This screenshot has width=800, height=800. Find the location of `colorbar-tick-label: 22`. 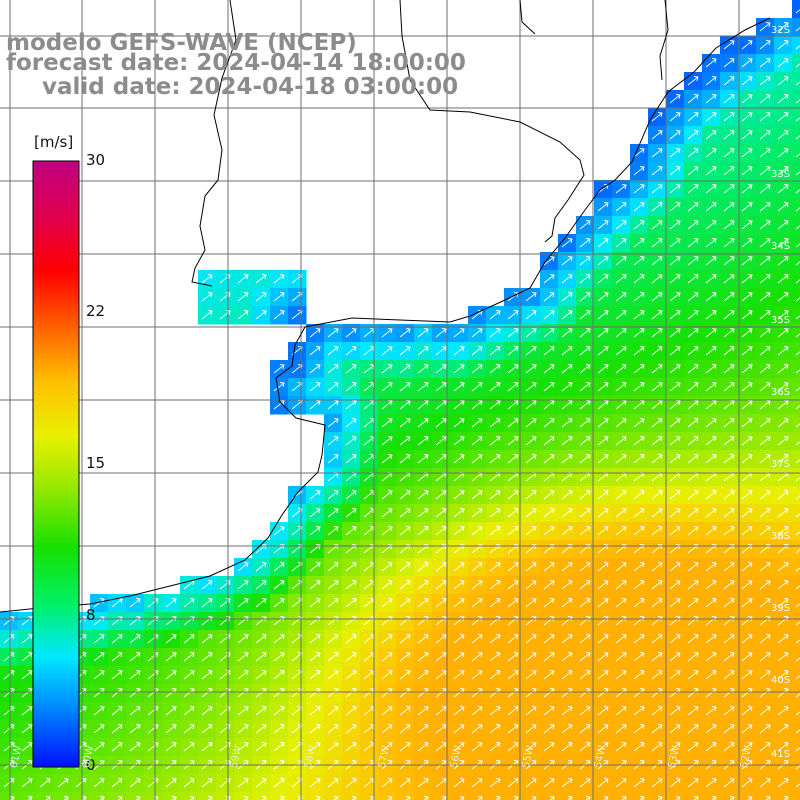

colorbar-tick-label: 22 is located at coordinates (96, 311).